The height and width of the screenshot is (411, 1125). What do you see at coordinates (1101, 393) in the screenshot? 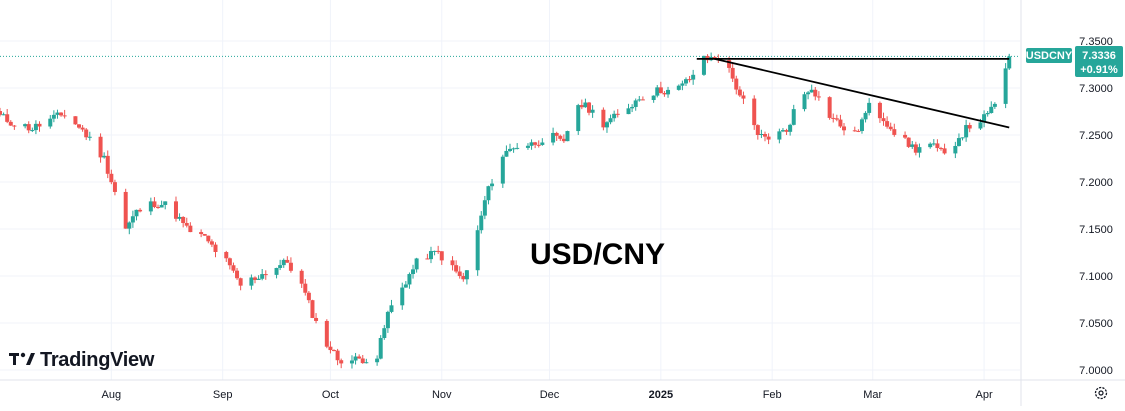
I see `settings-gear-icon` at bounding box center [1101, 393].